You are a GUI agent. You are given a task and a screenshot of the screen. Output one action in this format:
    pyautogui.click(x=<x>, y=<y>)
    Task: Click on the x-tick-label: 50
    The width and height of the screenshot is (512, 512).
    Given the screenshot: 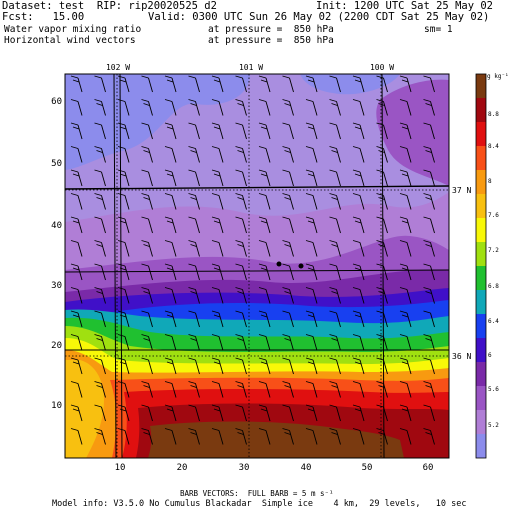 What is the action you would take?
    pyautogui.click(x=367, y=468)
    